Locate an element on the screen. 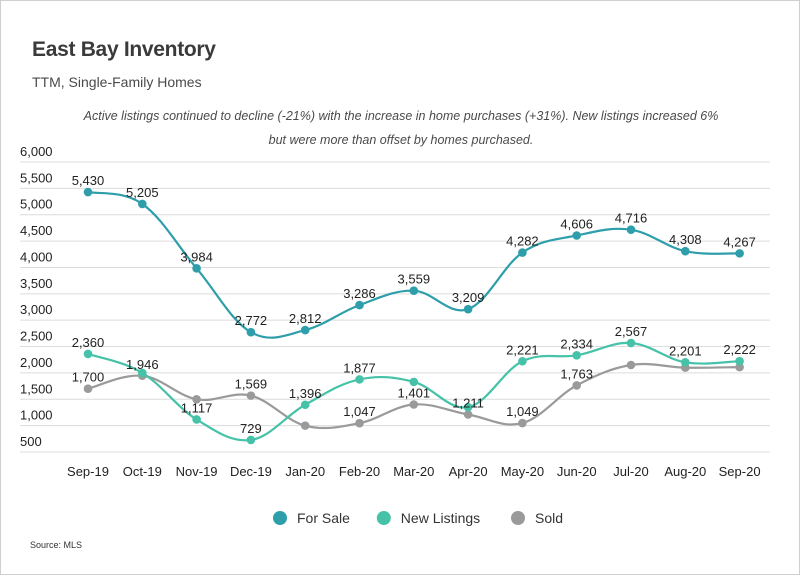 The width and height of the screenshot is (800, 575). x-tick-label: Jun-20 is located at coordinates (577, 471).